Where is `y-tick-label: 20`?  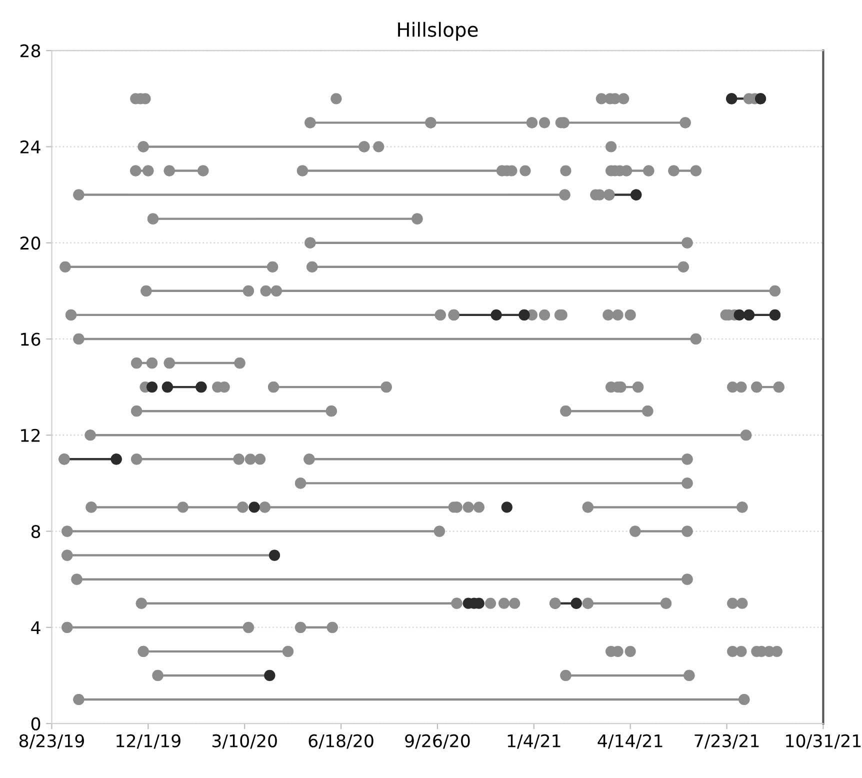 y-tick-label: 20 is located at coordinates (30, 243).